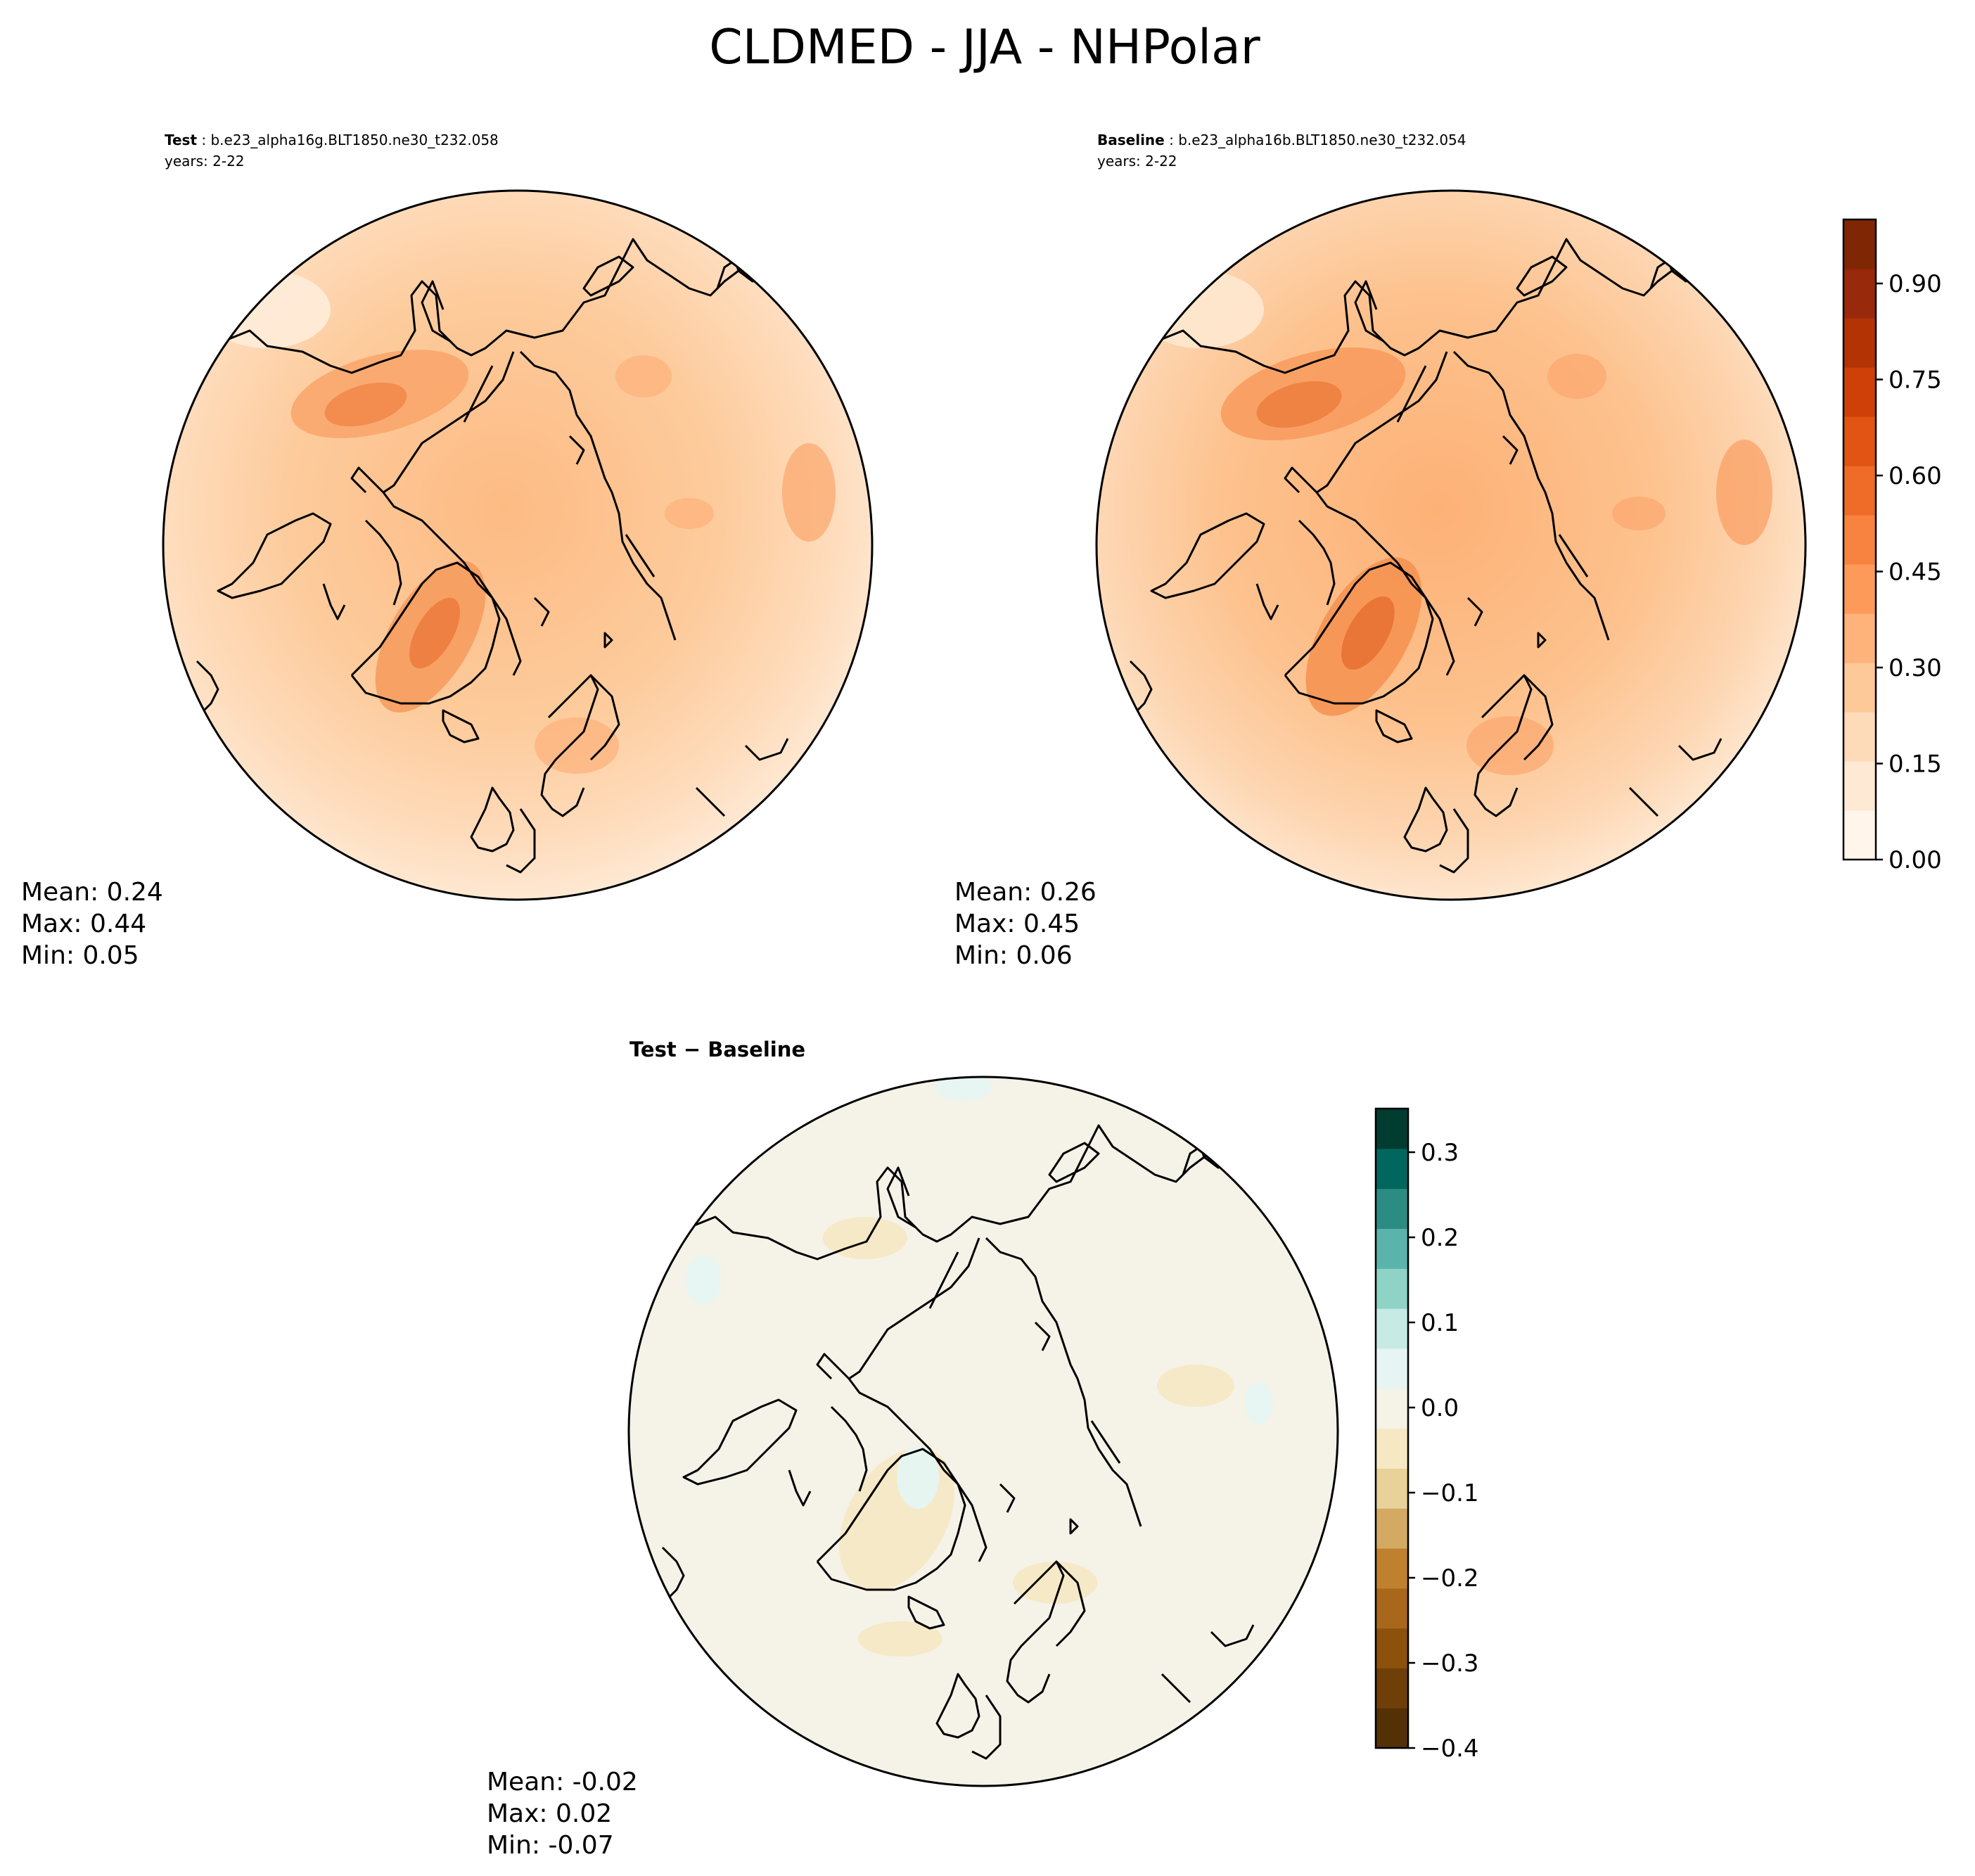  I want to click on test-map-high-greenland-core, so click(434, 633).